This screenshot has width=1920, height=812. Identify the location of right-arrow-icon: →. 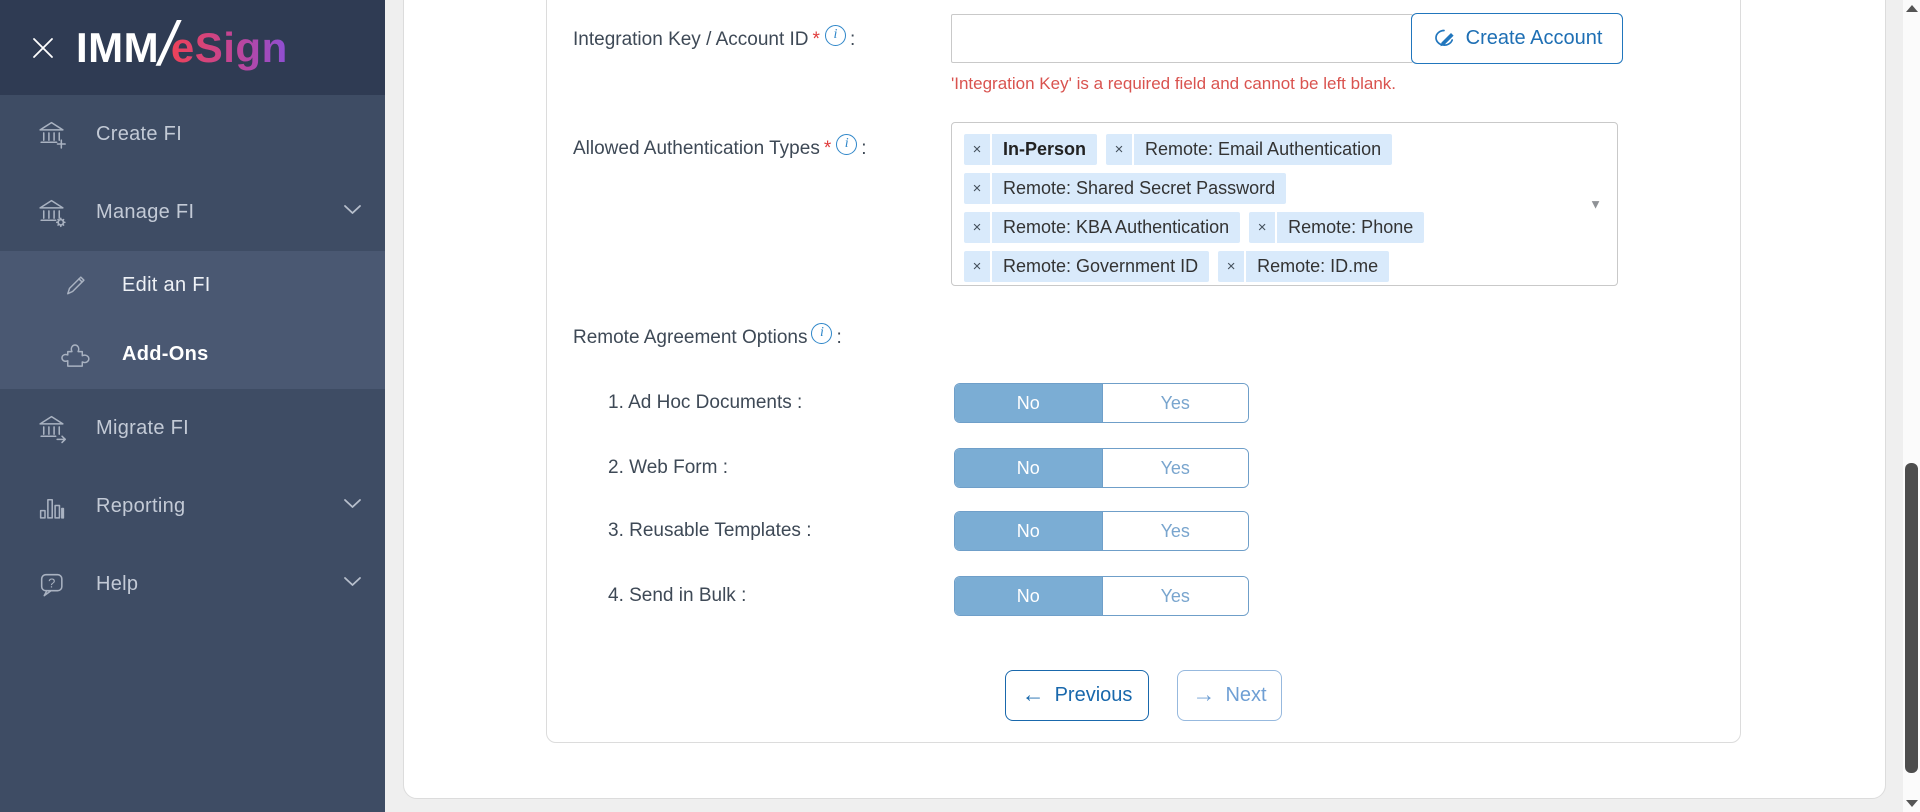
(1204, 694).